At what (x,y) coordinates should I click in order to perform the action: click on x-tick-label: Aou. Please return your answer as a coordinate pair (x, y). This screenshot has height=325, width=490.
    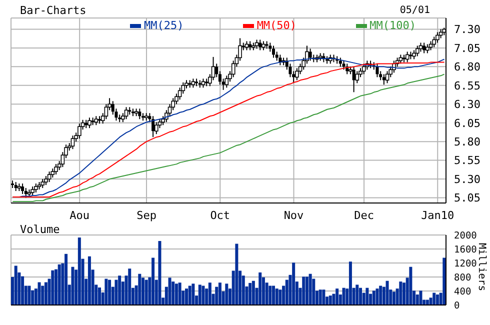
    Looking at the image, I should click on (80, 215).